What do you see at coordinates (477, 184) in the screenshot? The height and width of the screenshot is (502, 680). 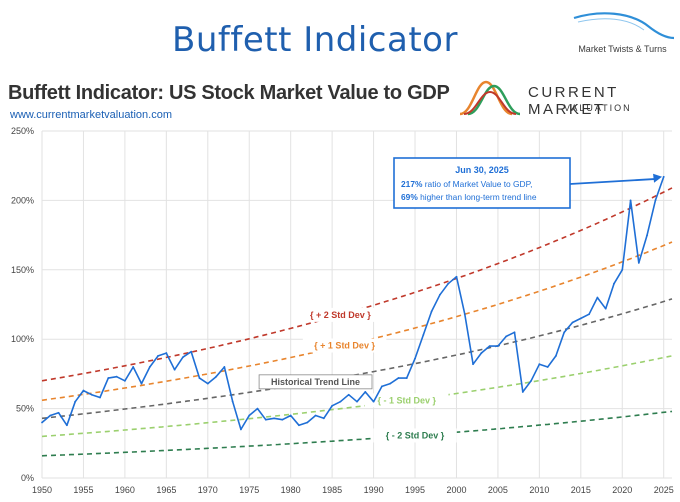 I see `annotation-line1-rest: ratio of Market Value to GDP,` at bounding box center [477, 184].